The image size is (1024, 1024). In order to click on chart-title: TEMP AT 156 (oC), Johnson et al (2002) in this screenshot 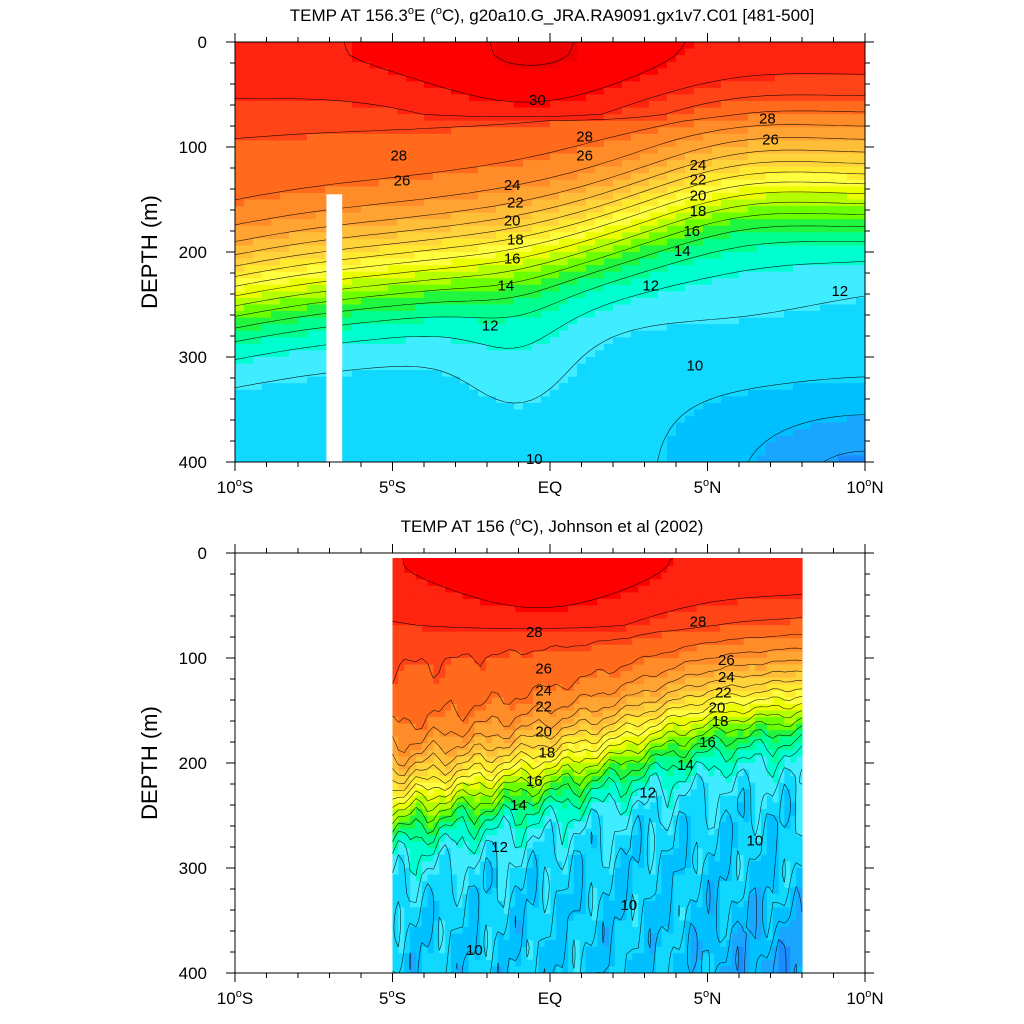, I will do `click(552, 526)`.